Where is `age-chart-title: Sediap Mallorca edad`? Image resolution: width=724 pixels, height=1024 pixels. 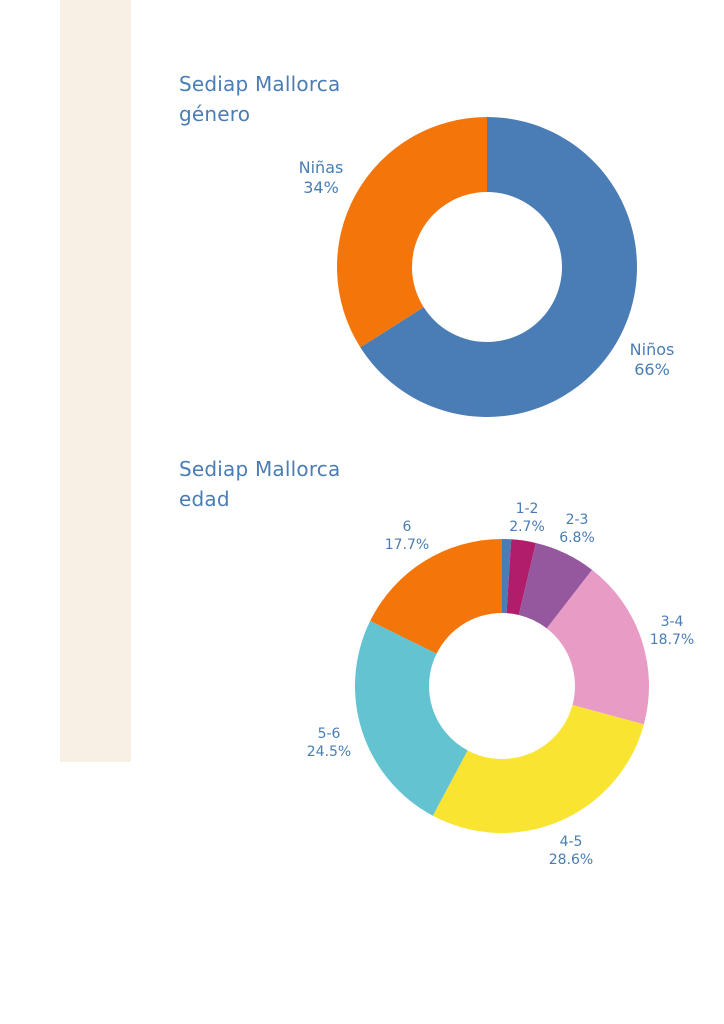
age-chart-title: Sediap Mallorca edad is located at coordinates (259, 484).